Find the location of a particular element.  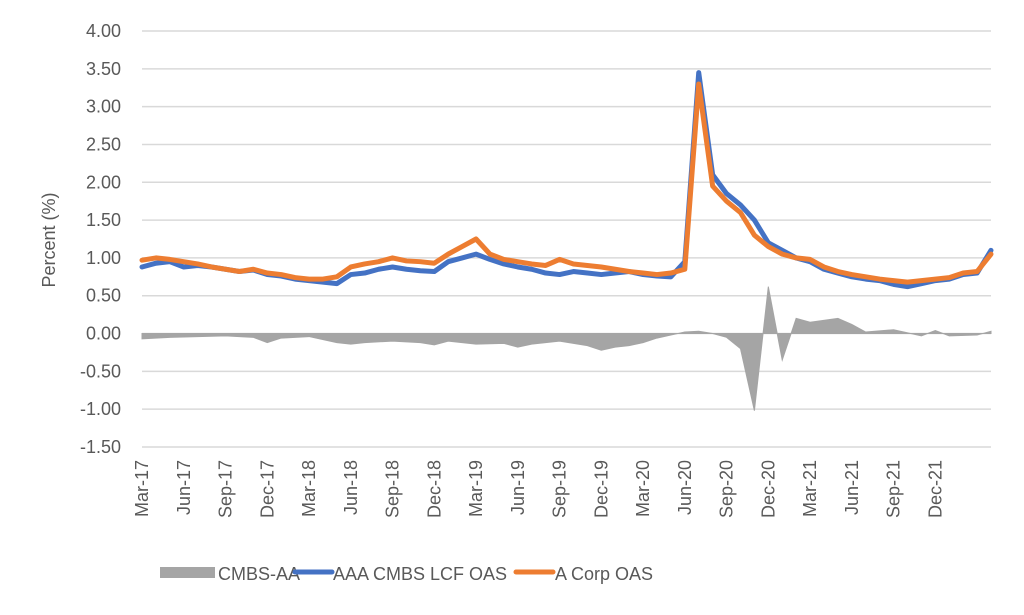

legend-label-cmbs-aa: CMBS-AA is located at coordinates (259, 574).